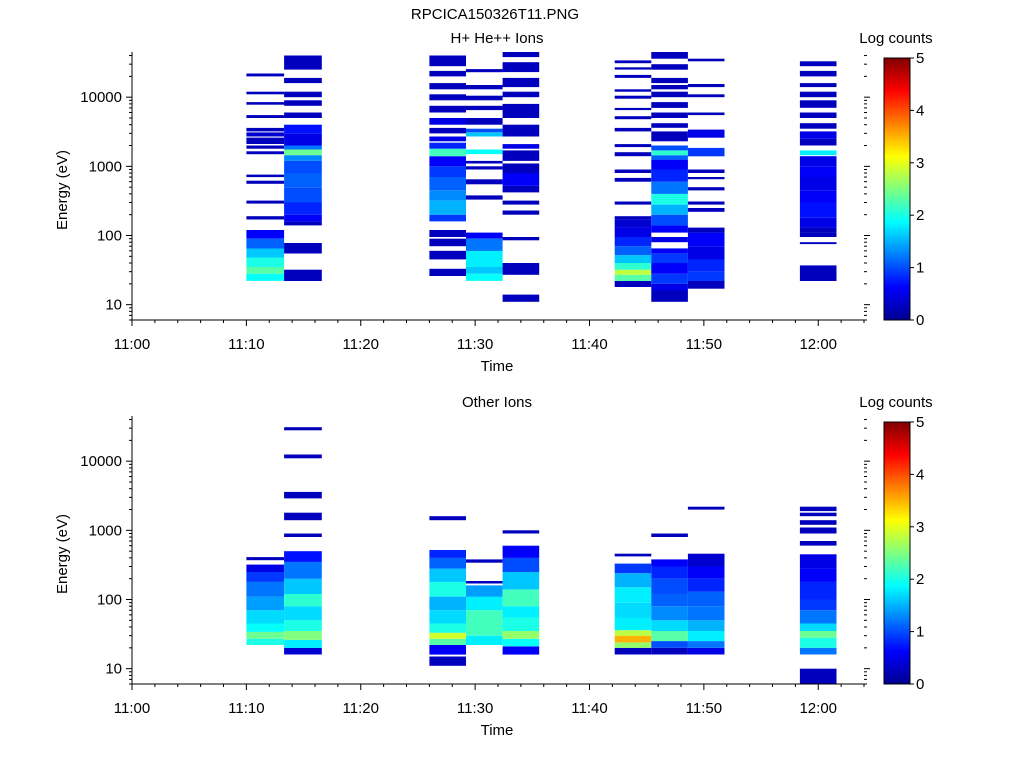 The image size is (1024, 768). I want to click on colorbar-tick-label: 4, so click(920, 110).